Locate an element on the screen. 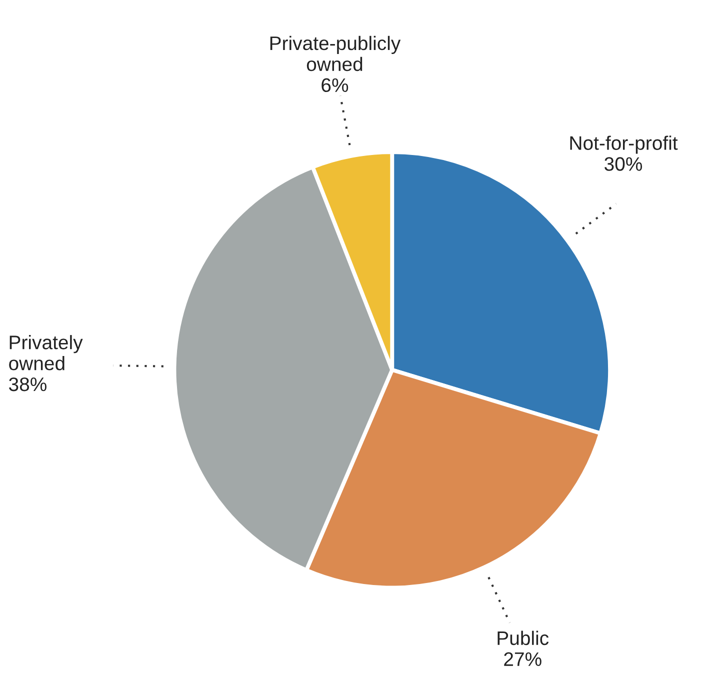  data-label: 27% is located at coordinates (523, 659).